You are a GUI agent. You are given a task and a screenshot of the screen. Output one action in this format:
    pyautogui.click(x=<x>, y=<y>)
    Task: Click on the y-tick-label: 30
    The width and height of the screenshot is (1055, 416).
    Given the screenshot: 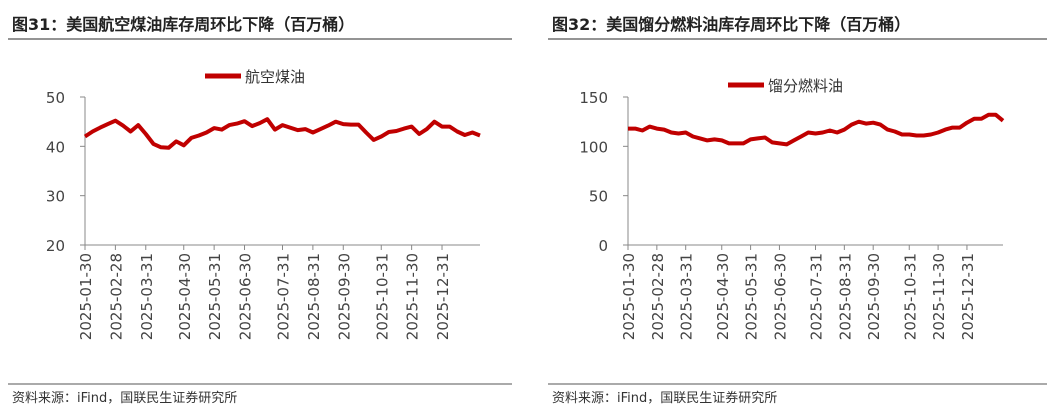 What is the action you would take?
    pyautogui.click(x=55, y=197)
    